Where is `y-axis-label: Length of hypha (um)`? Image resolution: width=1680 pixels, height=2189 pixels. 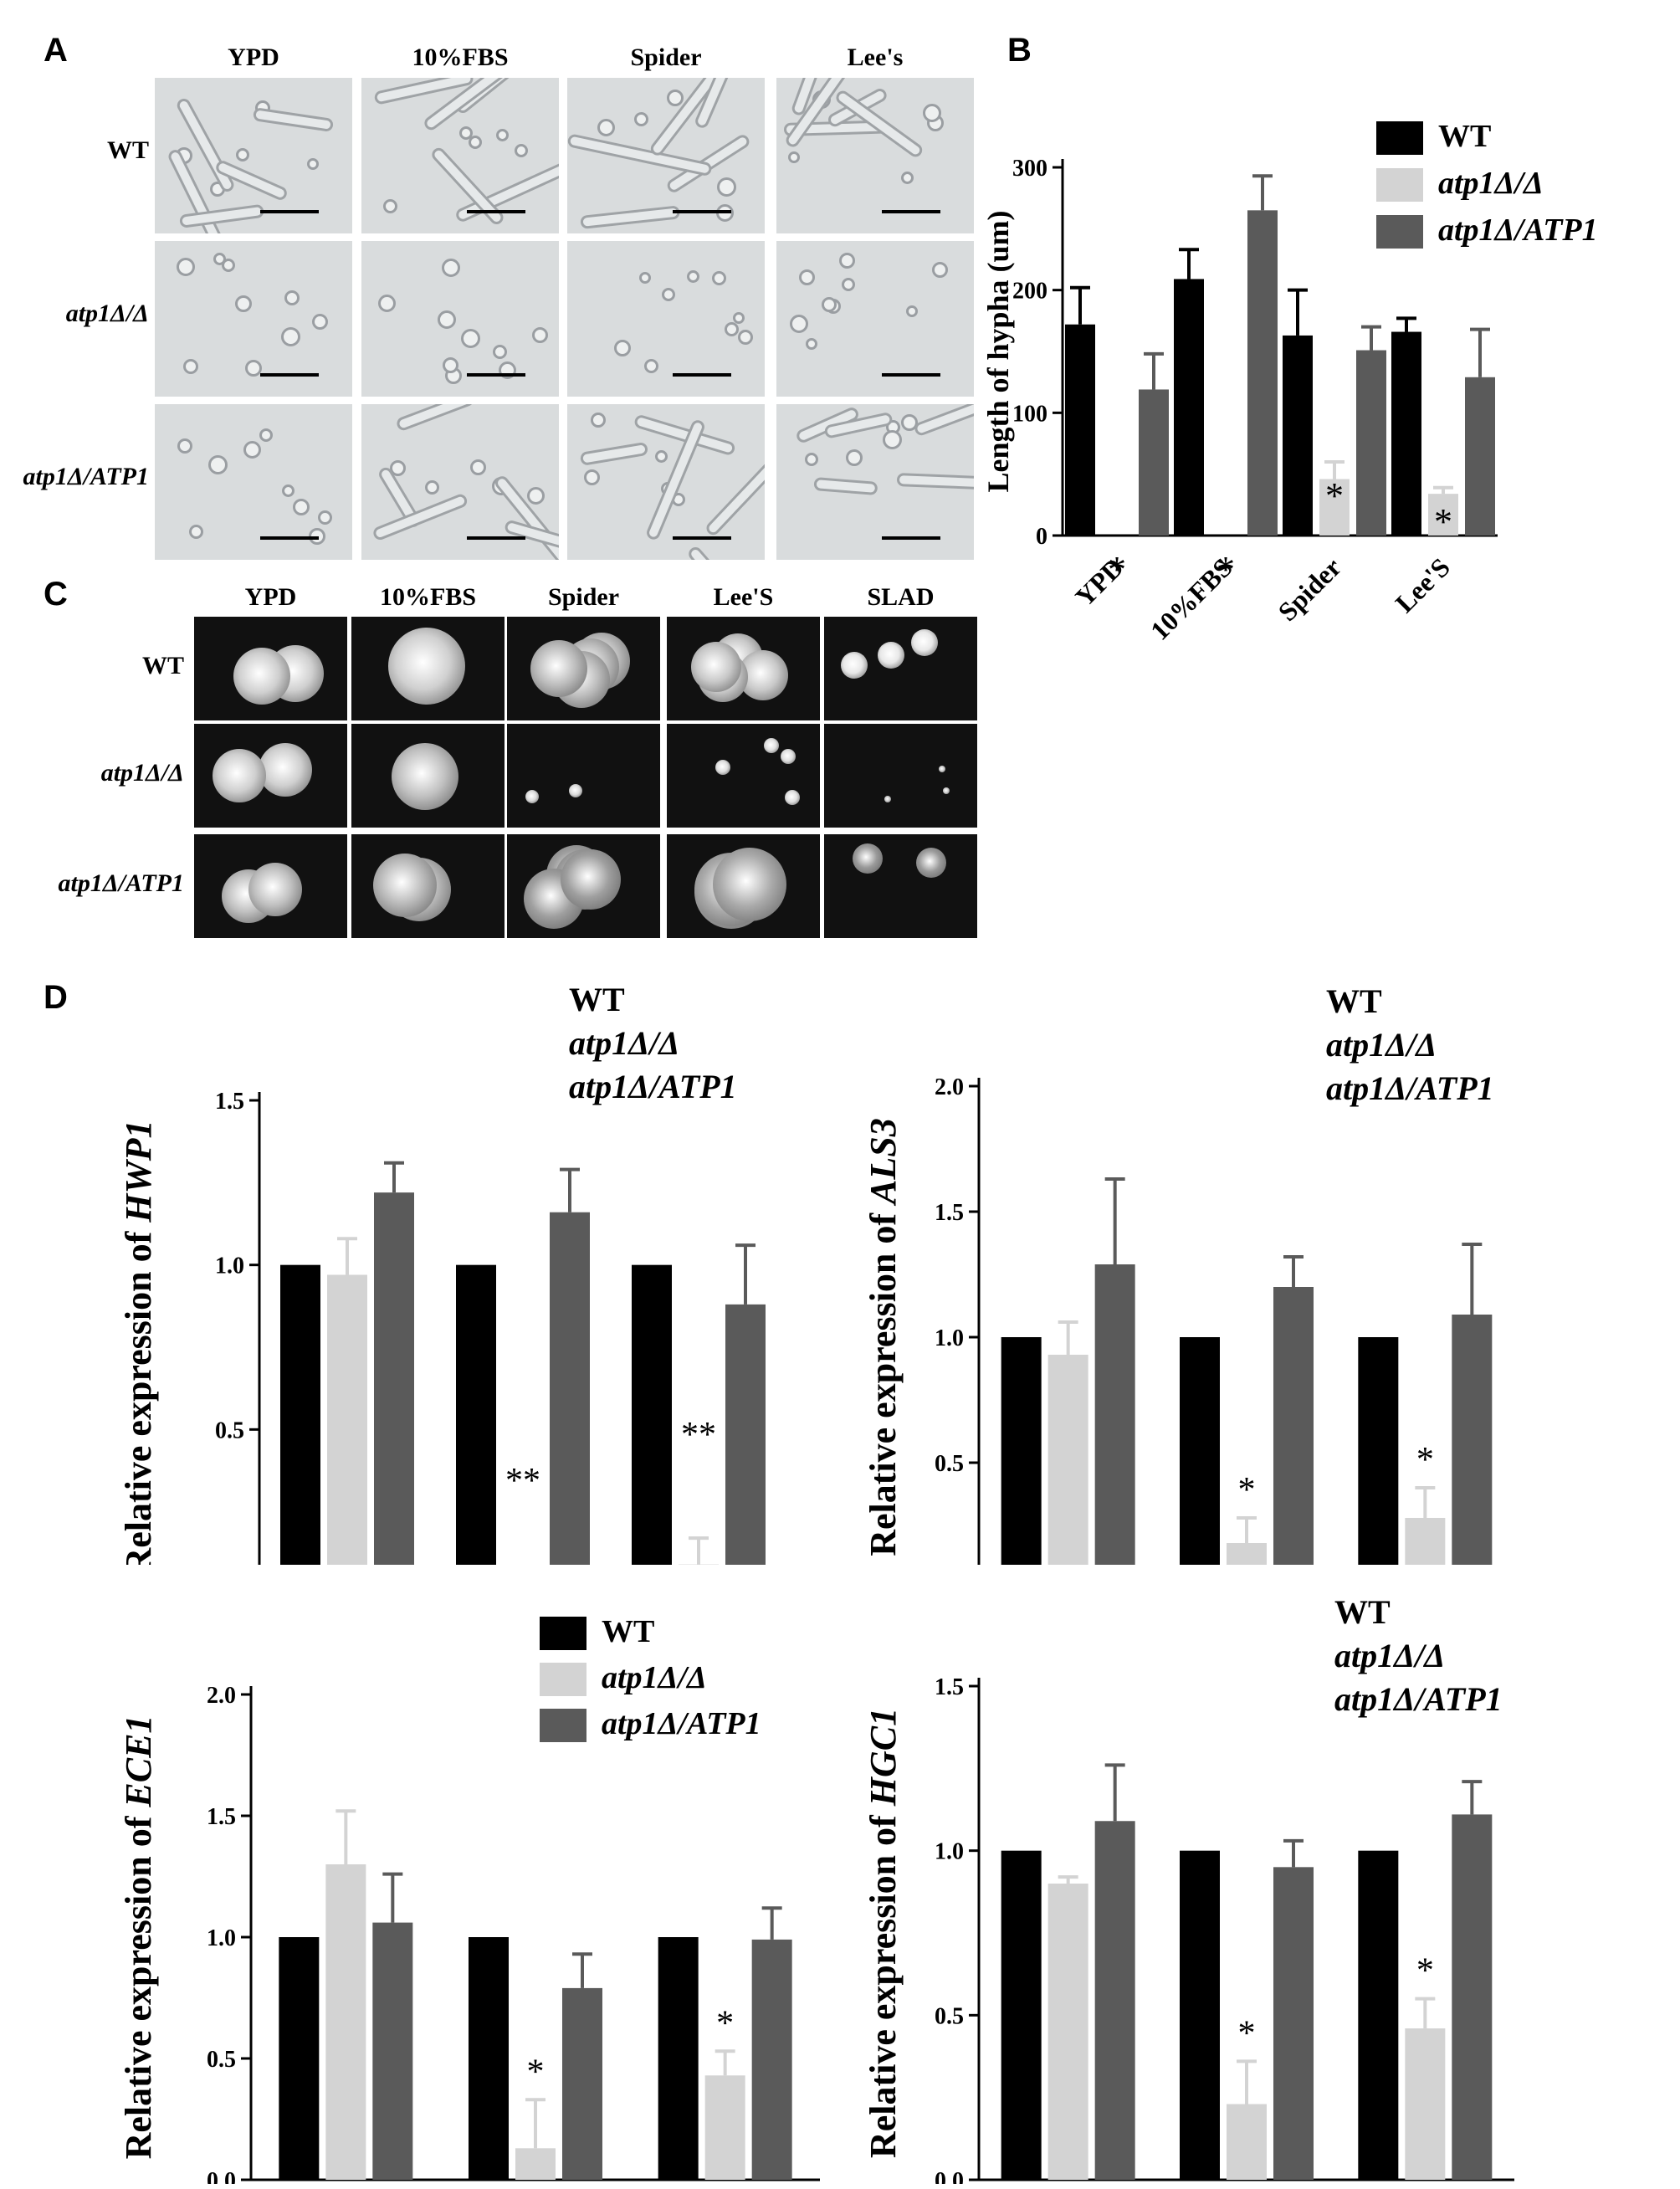 y-axis-label: Length of hypha (um) is located at coordinates (998, 351).